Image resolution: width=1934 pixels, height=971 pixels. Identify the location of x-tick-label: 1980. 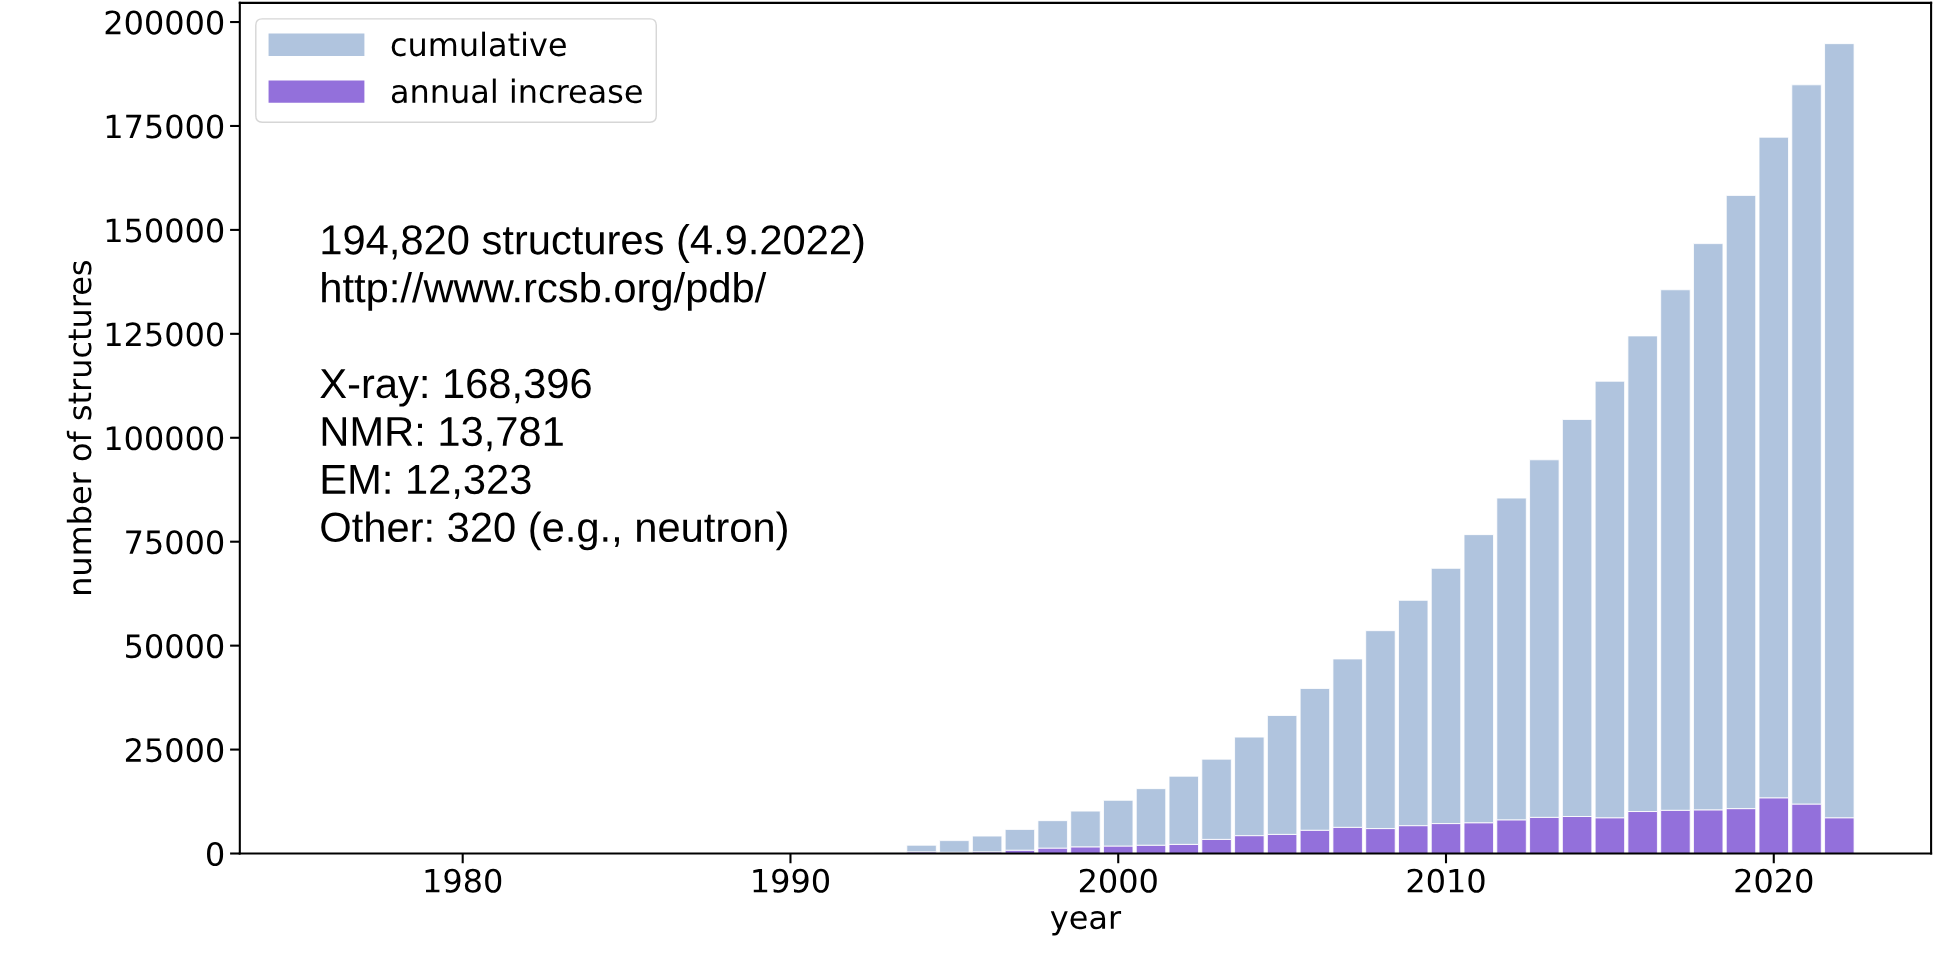
(463, 880).